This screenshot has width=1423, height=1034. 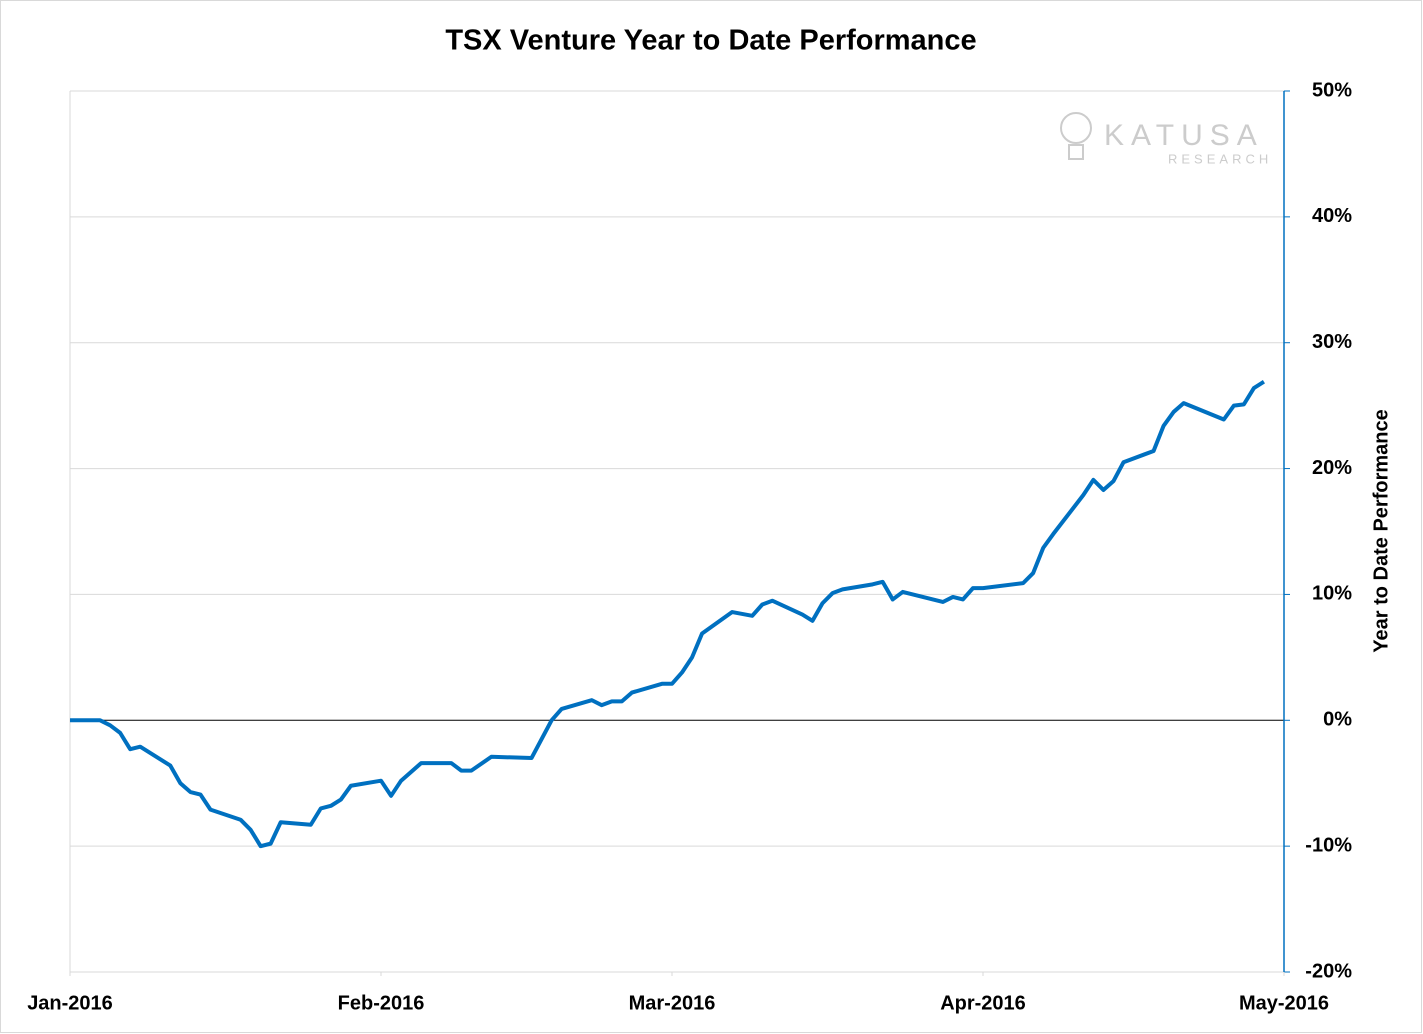 I want to click on watermark-icon, so click(x=1076, y=128).